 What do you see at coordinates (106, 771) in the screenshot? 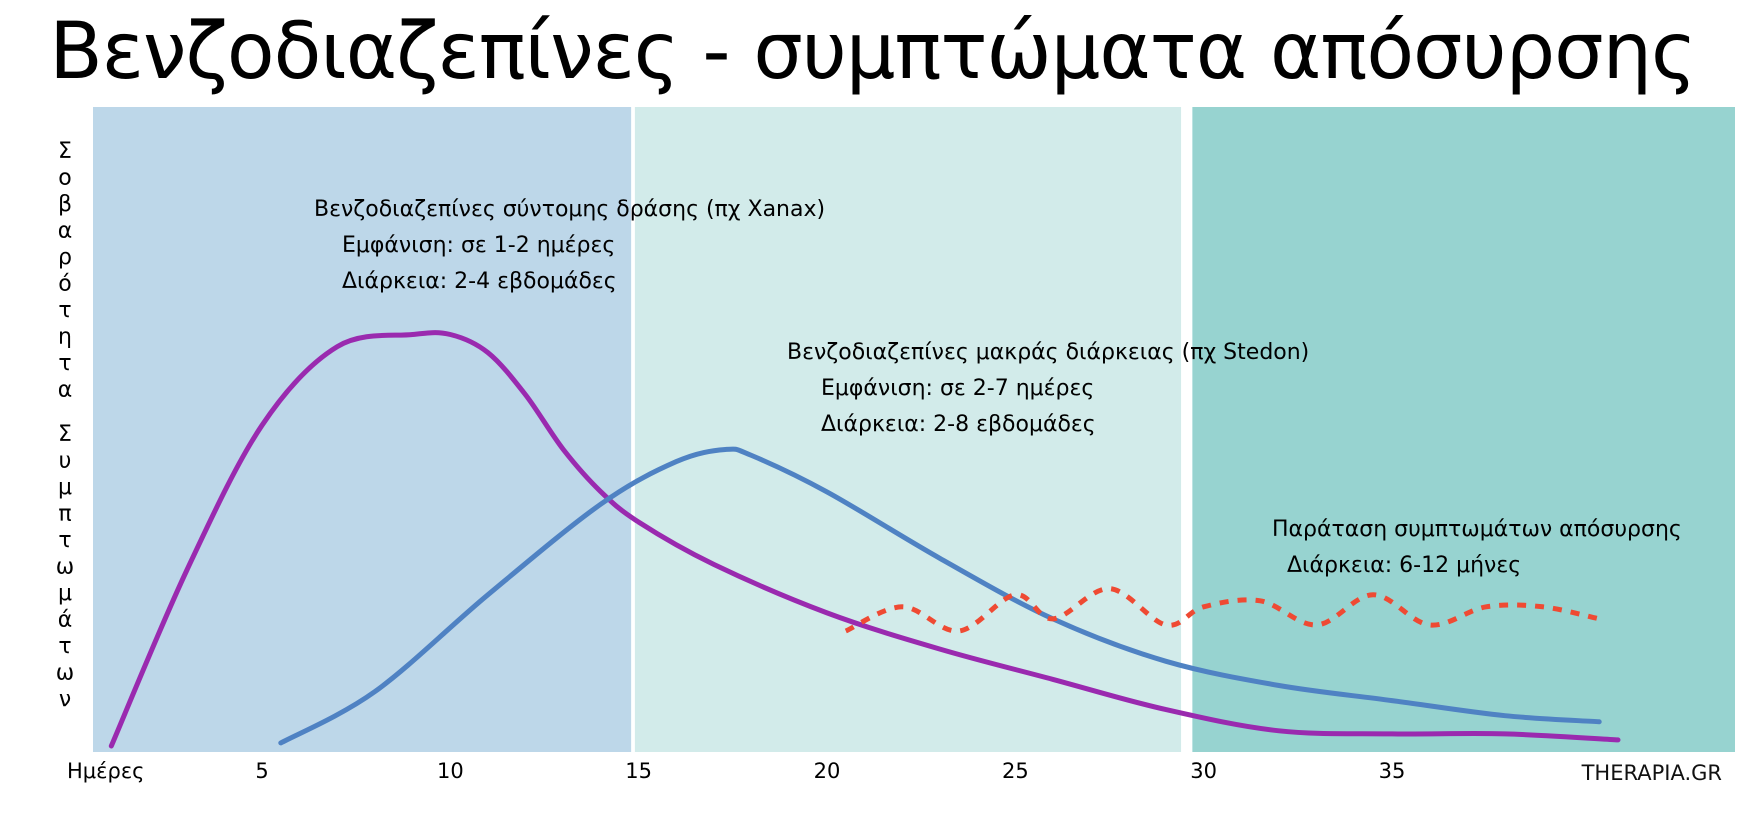
I see `x-axis-label: Ημέρες` at bounding box center [106, 771].